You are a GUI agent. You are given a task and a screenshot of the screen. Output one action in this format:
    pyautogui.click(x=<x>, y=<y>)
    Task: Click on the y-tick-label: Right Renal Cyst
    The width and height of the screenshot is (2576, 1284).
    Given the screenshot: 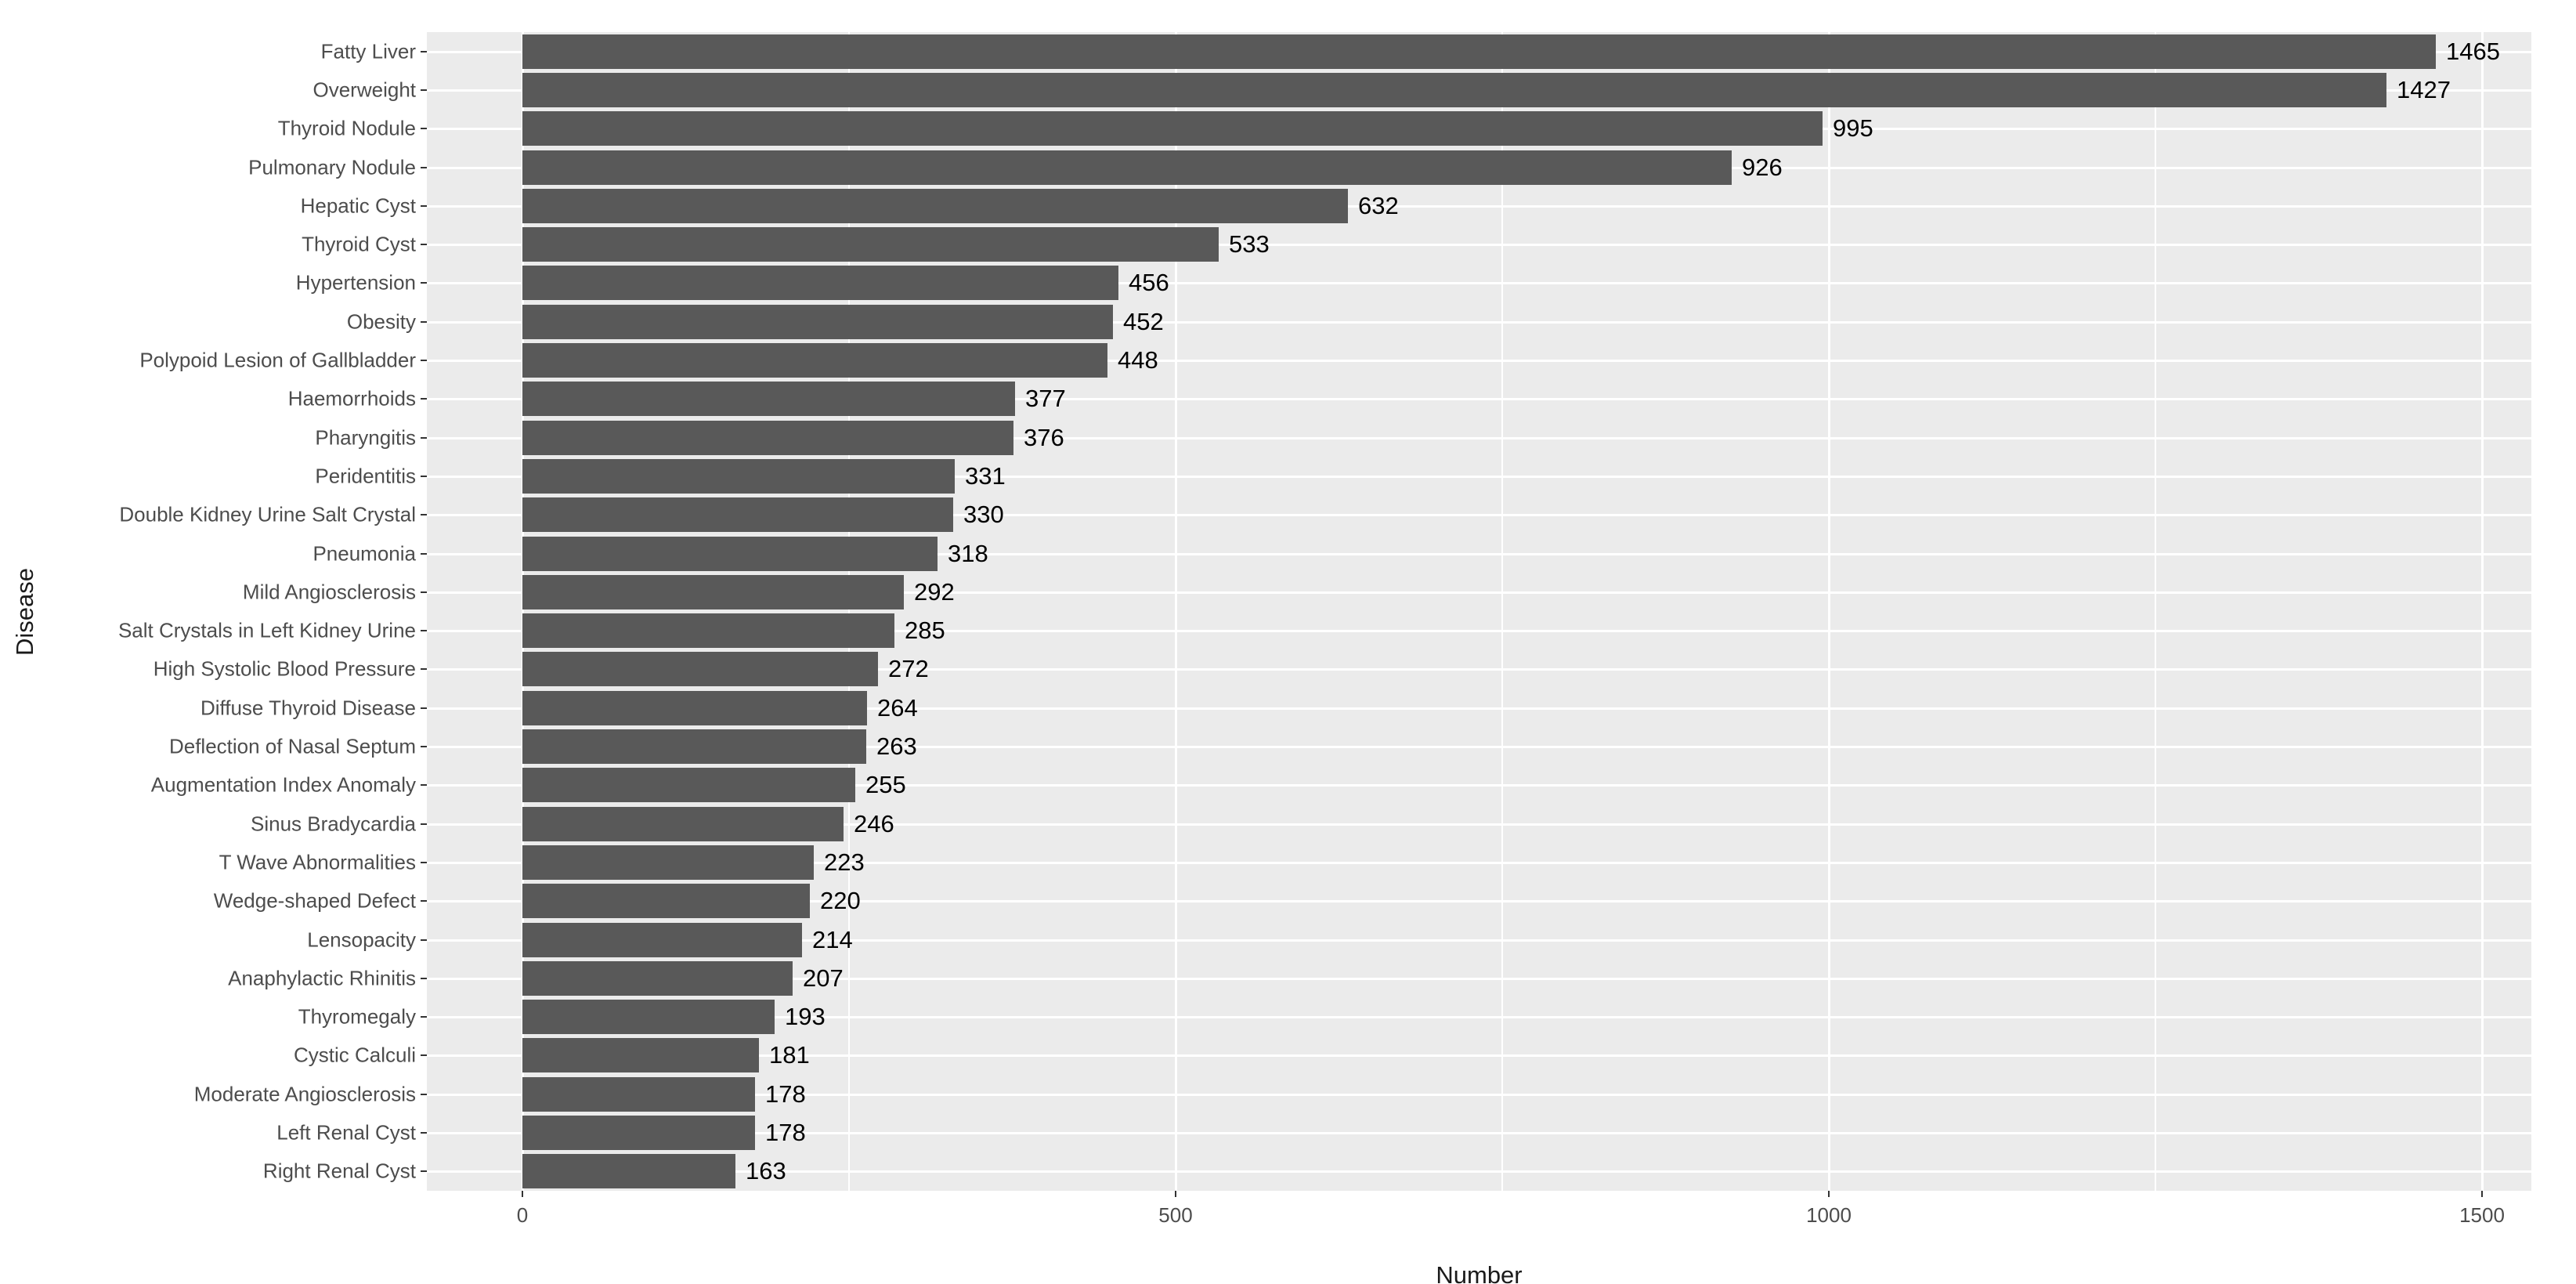 What is the action you would take?
    pyautogui.click(x=339, y=1171)
    